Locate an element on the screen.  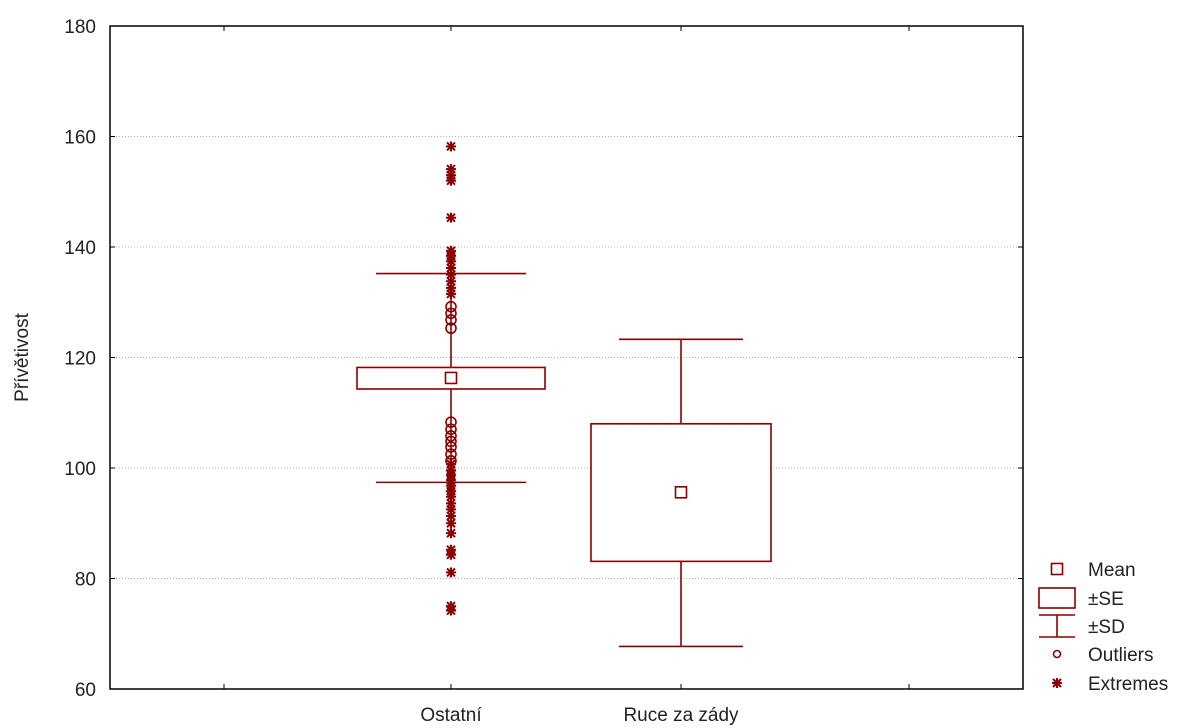
y-tick-label: 80 is located at coordinates (85, 580).